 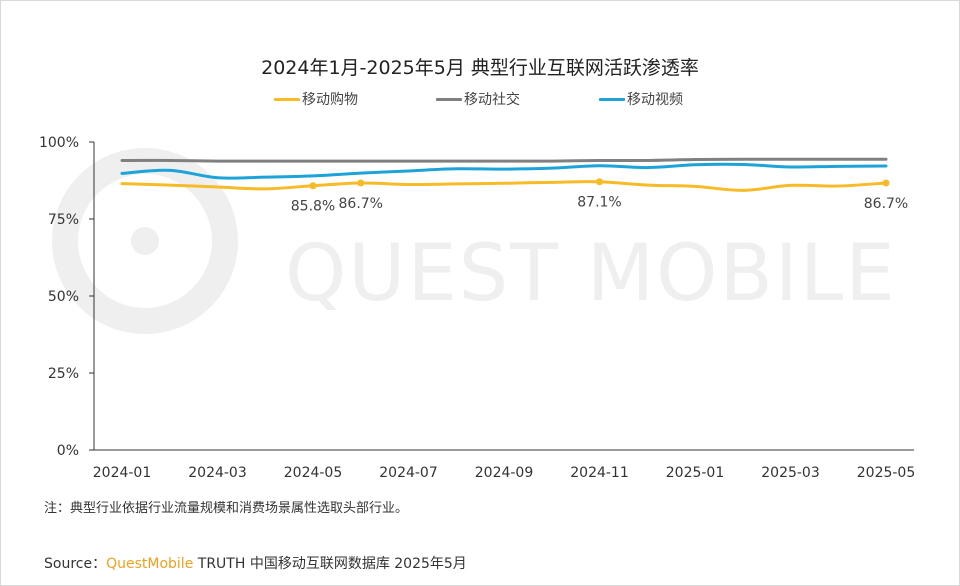 I want to click on footnote: 注：典型行业依据行业流量规模和消费场景属性选取头部行业。, so click(x=226, y=508).